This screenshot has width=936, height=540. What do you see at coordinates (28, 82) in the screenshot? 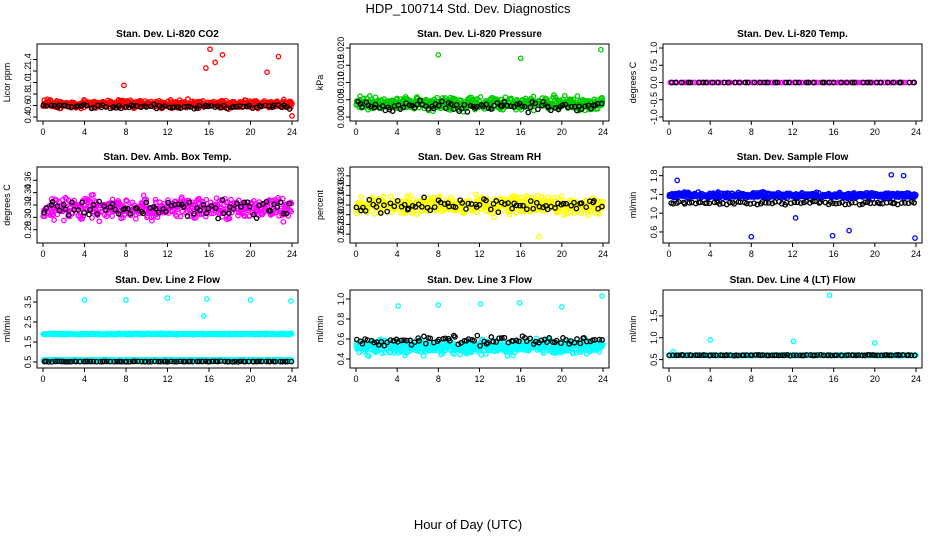
I see `y-tick-label: 1.0` at bounding box center [28, 82].